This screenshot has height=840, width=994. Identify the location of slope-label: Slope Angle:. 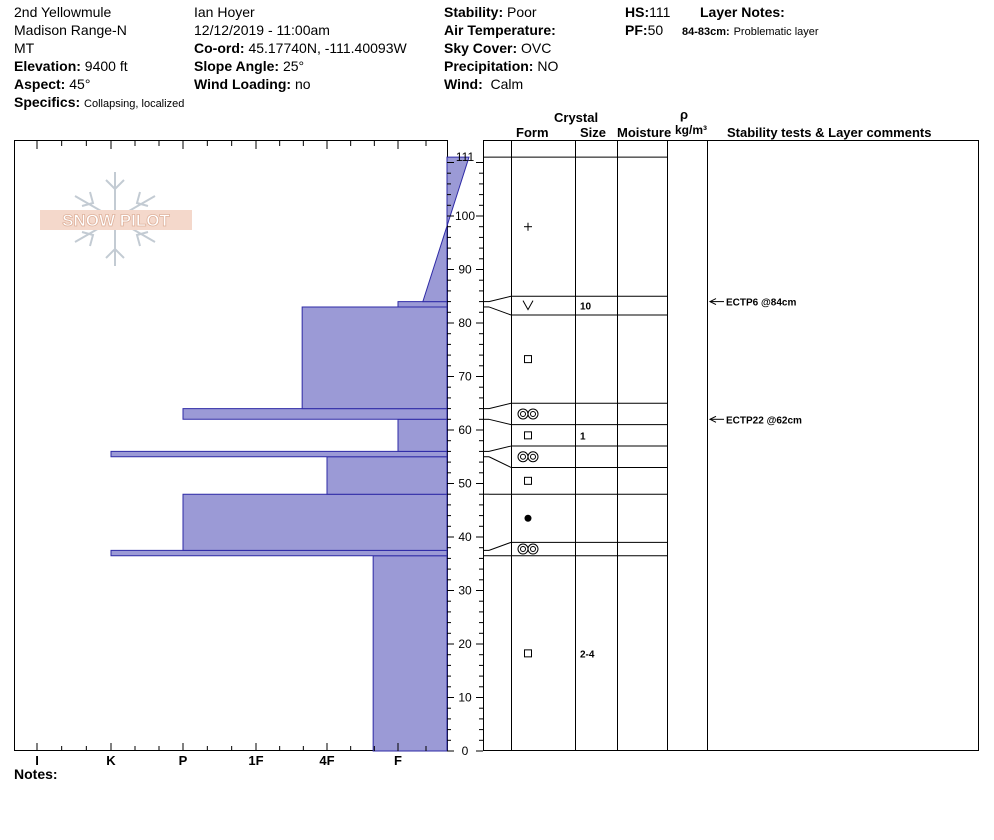
(237, 66).